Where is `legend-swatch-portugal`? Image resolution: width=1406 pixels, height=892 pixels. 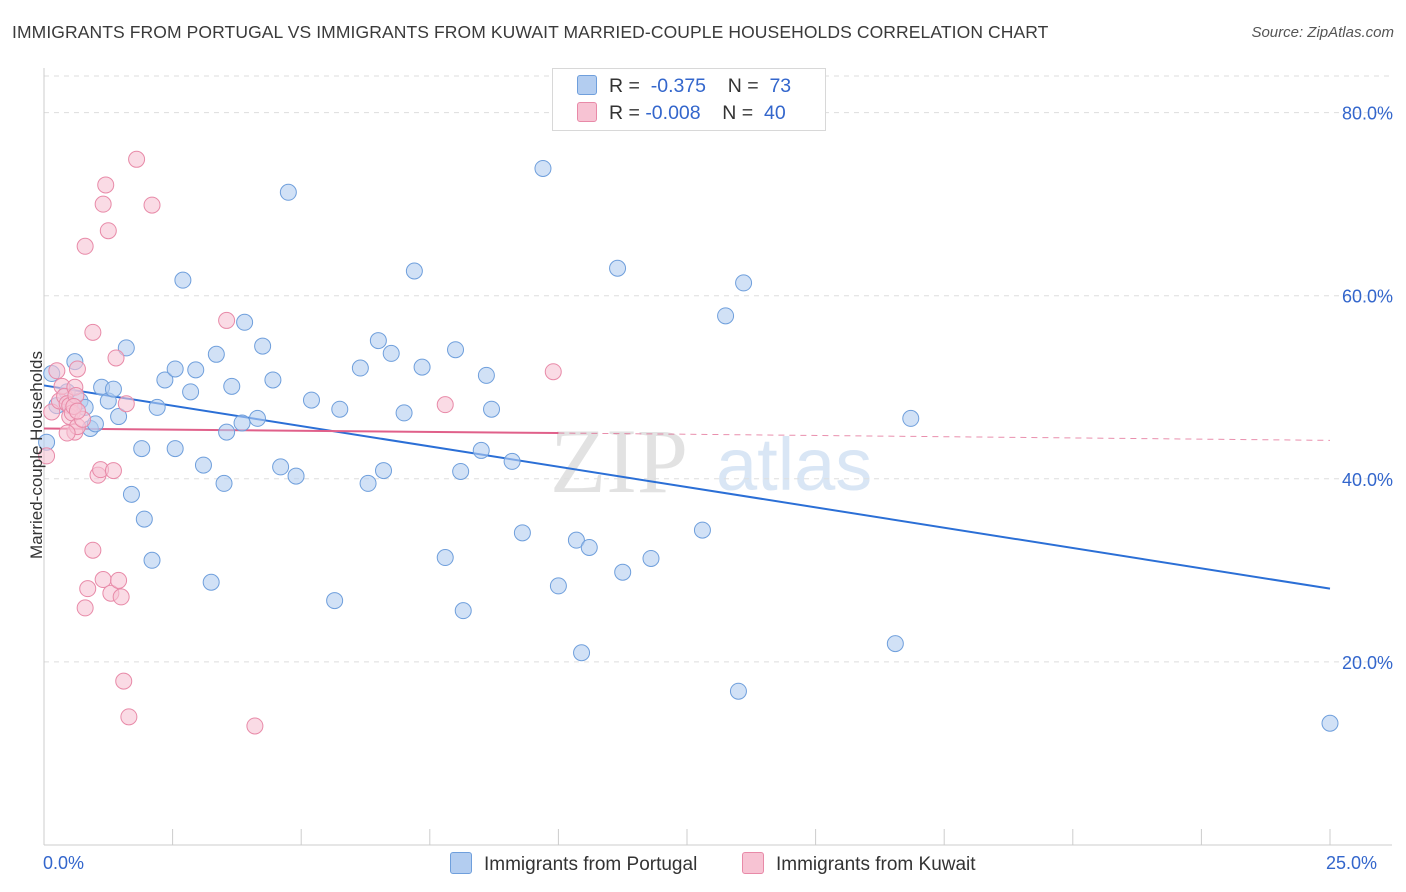 legend-swatch-portugal is located at coordinates (587, 85).